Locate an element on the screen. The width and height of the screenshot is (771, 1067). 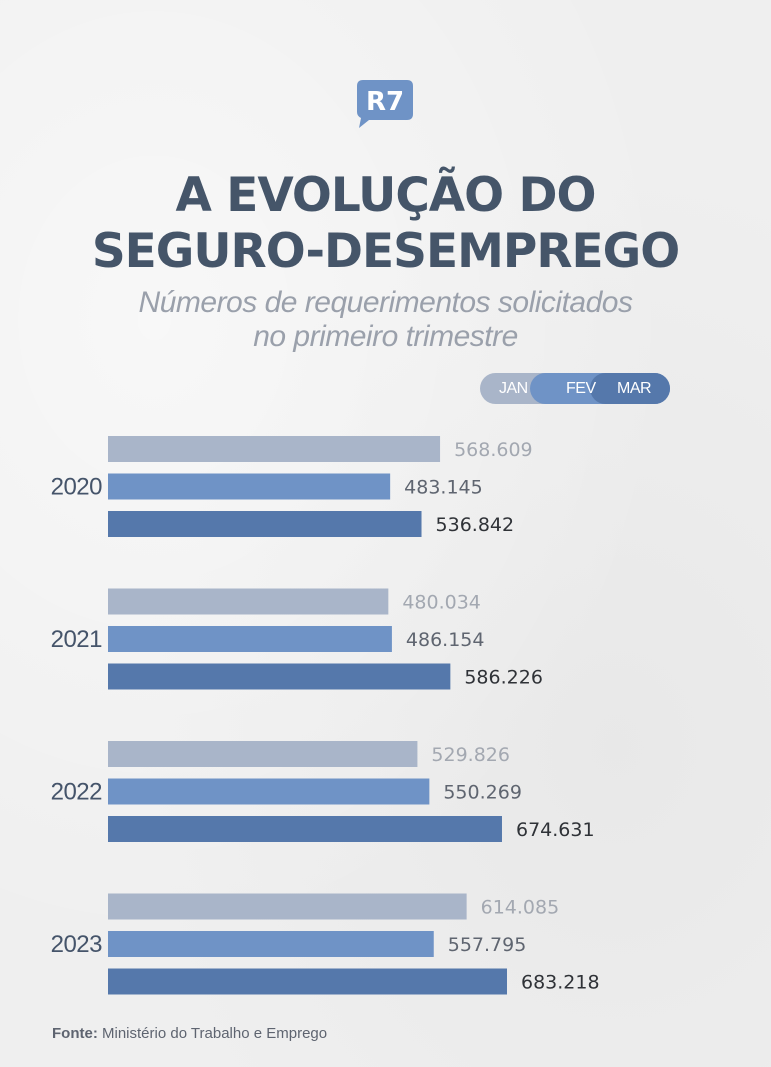
subtitle-line-2: no primeiro trimestre is located at coordinates (385, 336).